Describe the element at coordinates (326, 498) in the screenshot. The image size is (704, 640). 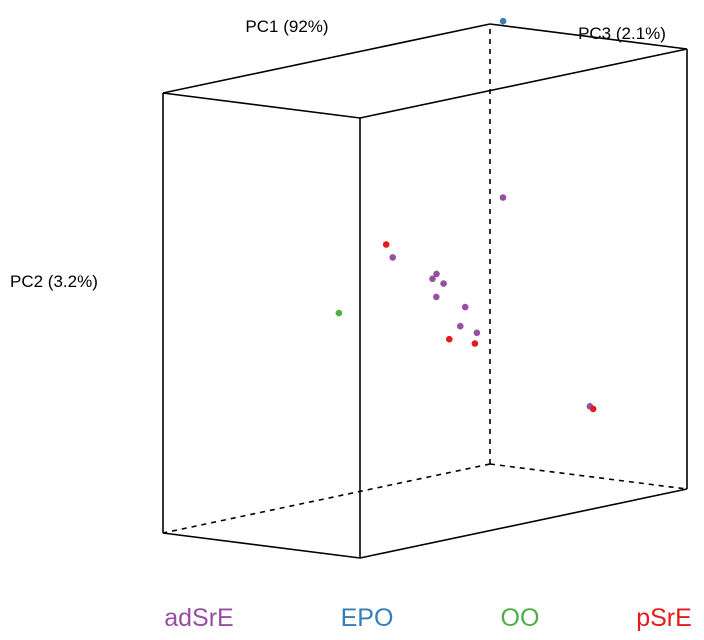
I see `box-edge-hidden-bottom-back` at that location.